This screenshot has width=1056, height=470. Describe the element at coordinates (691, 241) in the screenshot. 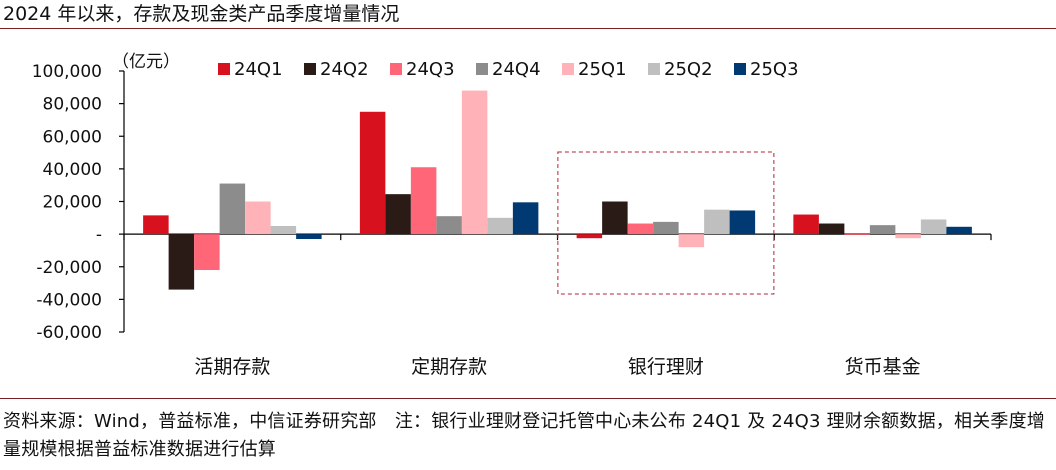

I see `bar-银行理财-25Q1` at that location.